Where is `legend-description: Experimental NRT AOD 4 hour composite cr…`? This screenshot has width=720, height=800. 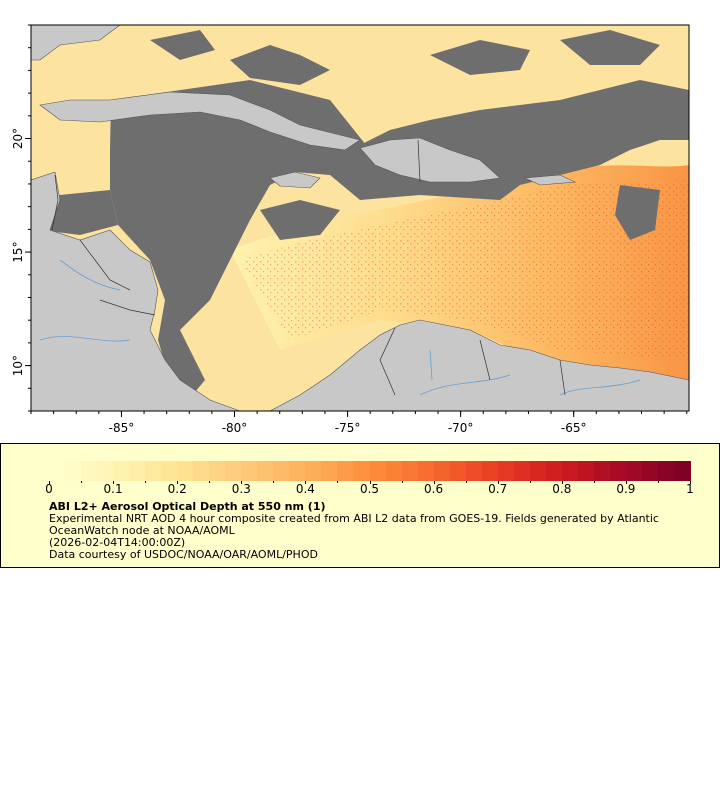
legend-description: Experimental NRT AOD 4 hour composite cr… is located at coordinates (369, 537).